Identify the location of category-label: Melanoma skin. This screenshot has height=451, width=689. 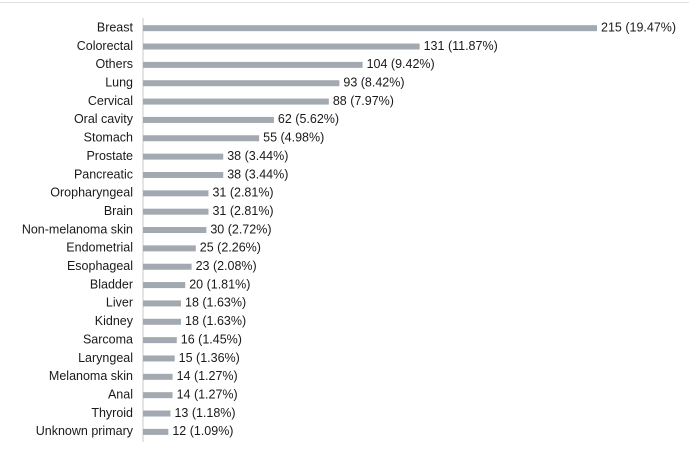
(91, 376).